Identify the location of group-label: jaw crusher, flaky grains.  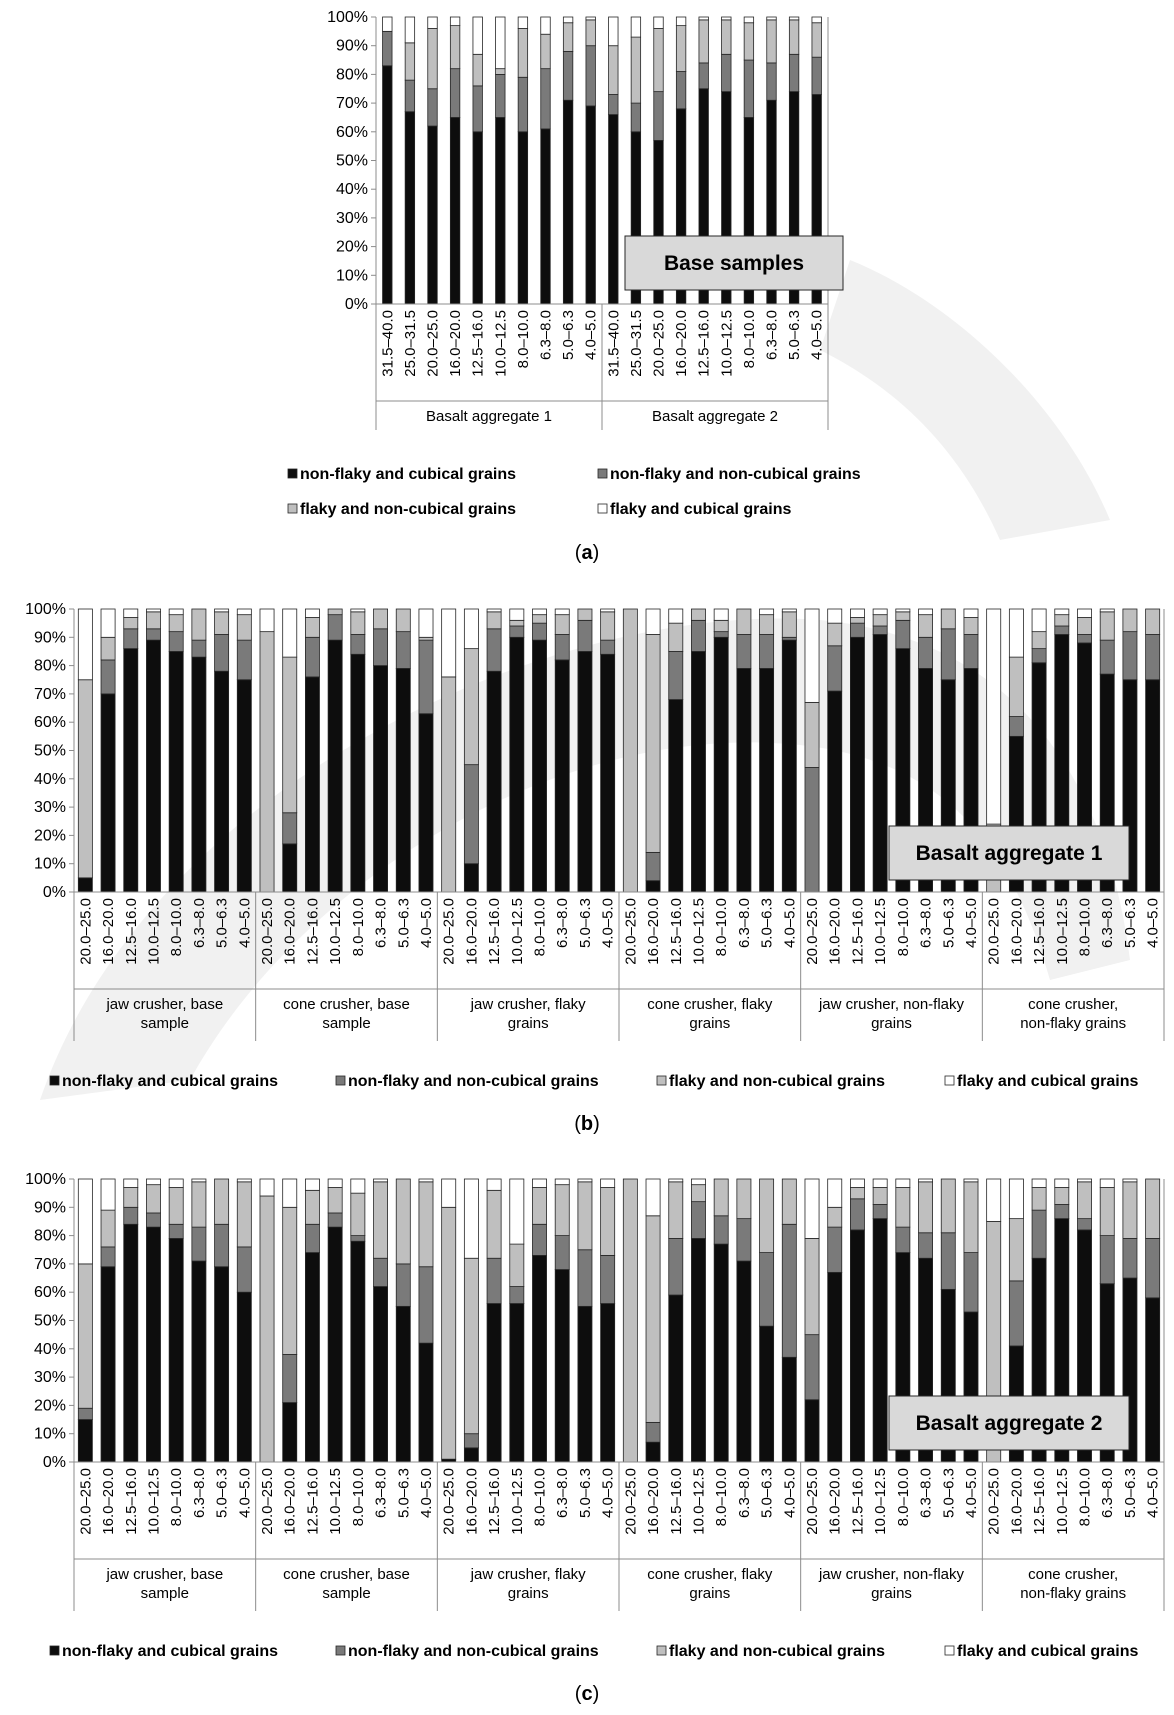
(528, 1584).